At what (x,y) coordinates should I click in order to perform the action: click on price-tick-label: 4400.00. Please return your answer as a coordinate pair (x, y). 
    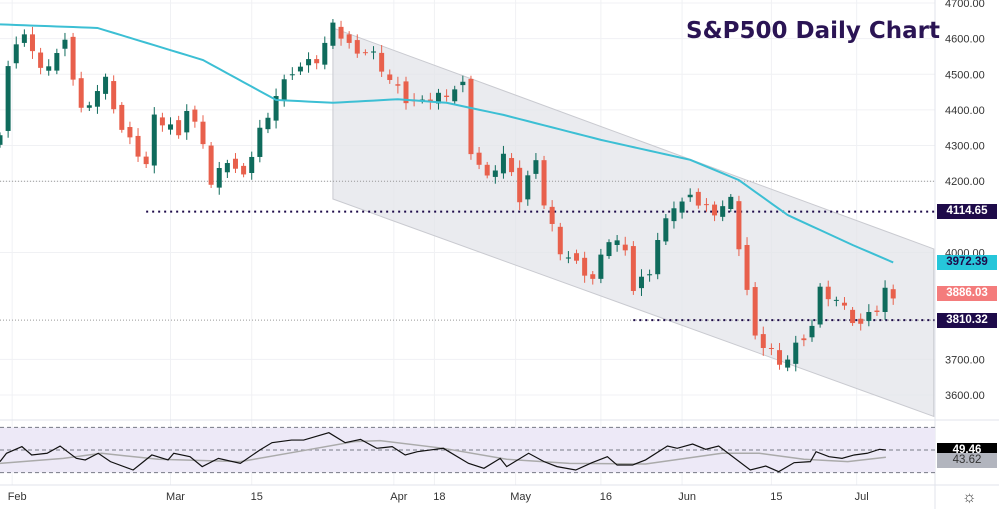
    Looking at the image, I should click on (965, 111).